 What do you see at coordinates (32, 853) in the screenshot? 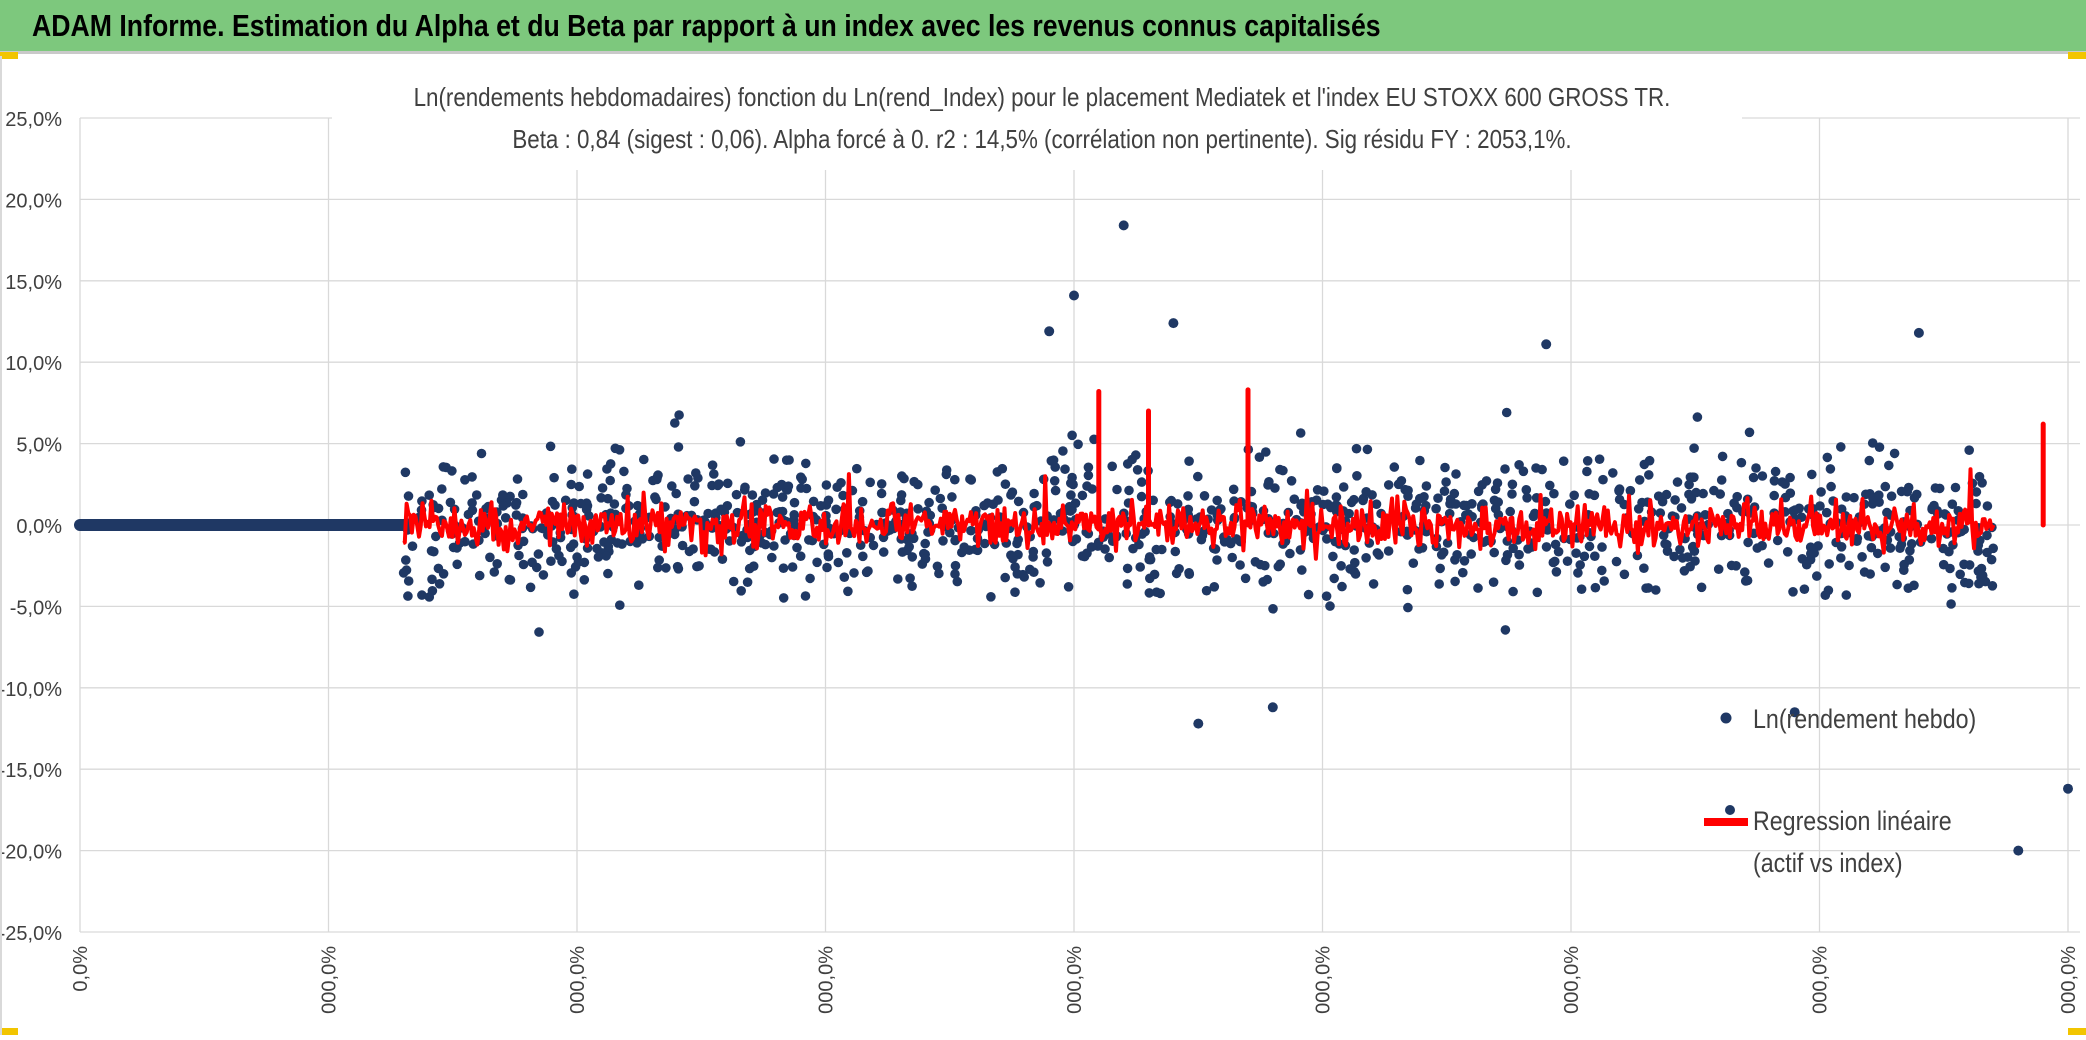
I see `y-tick-label: -20,0%` at bounding box center [32, 853].